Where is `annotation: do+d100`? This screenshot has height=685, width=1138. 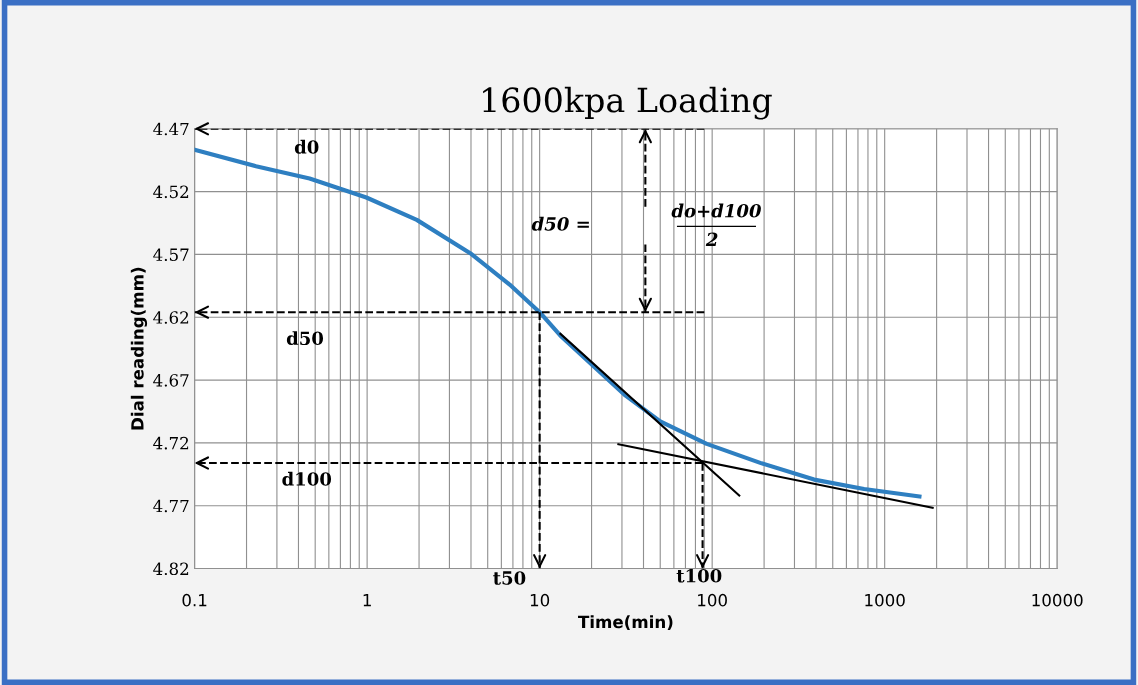
annotation: do+d100 is located at coordinates (716, 210).